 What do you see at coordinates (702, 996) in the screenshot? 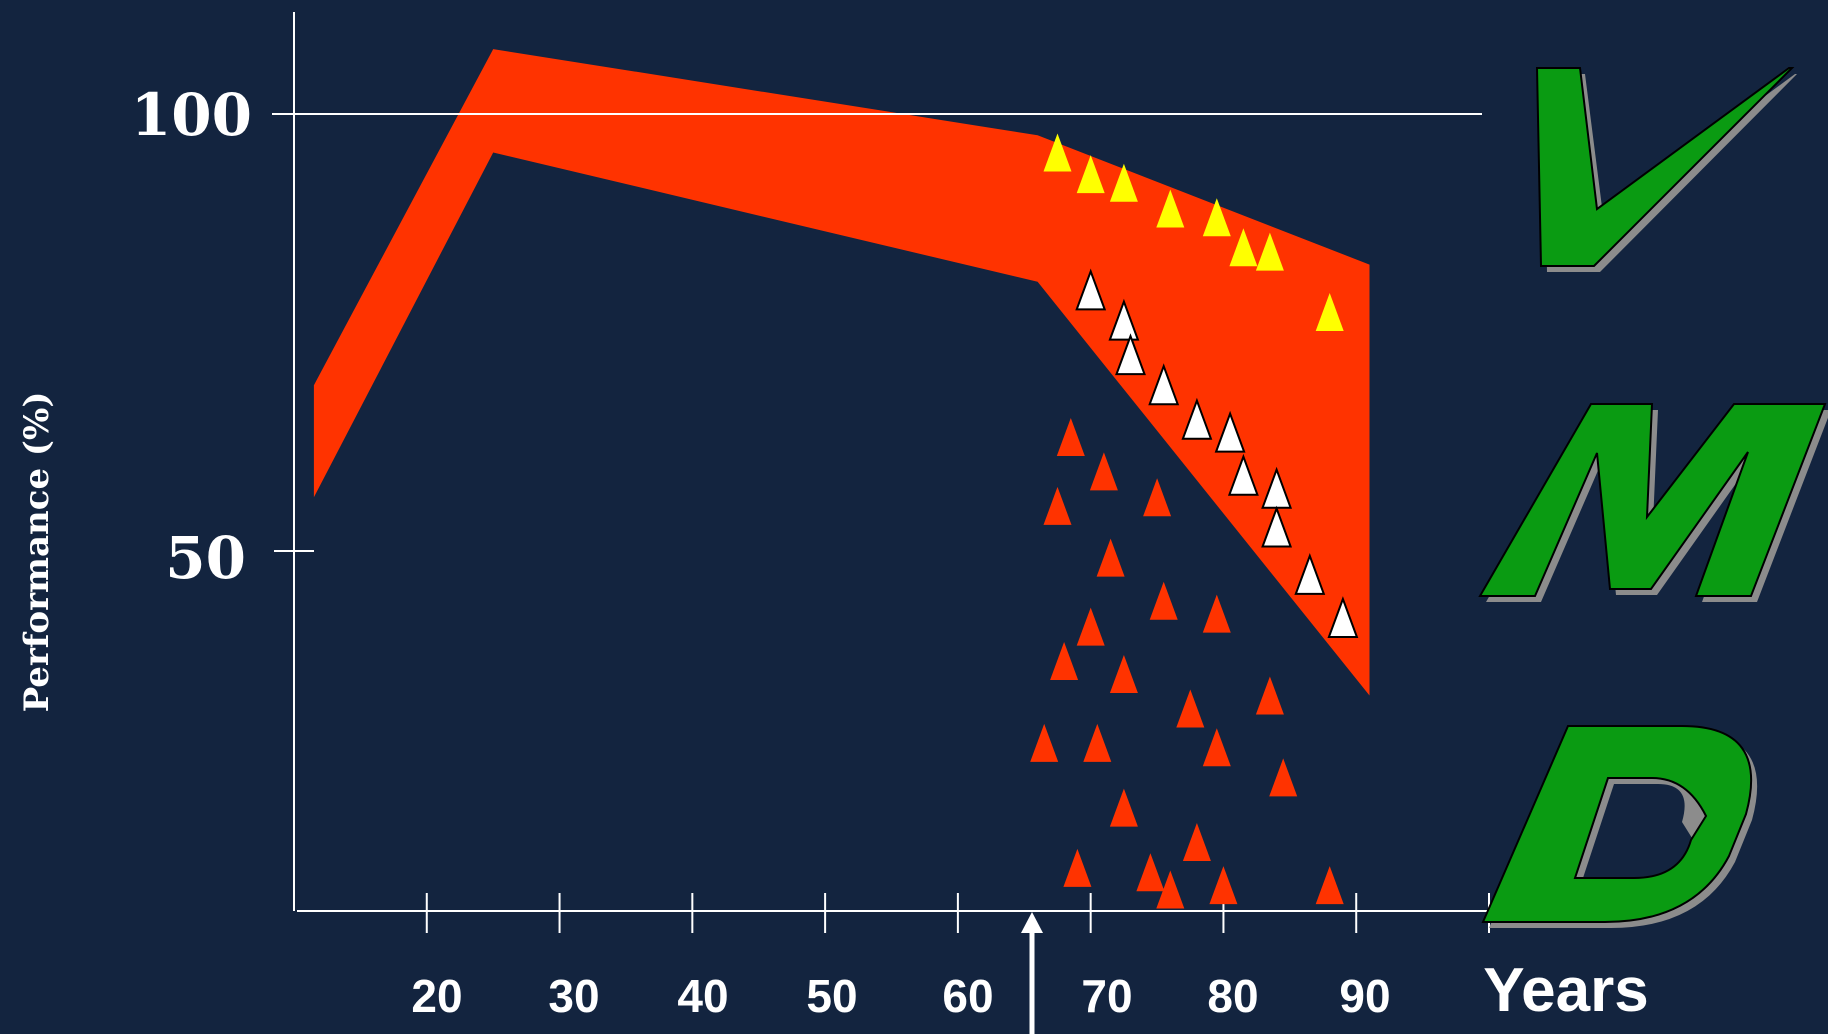
I see `x-tick-label-40: 40` at bounding box center [702, 996].